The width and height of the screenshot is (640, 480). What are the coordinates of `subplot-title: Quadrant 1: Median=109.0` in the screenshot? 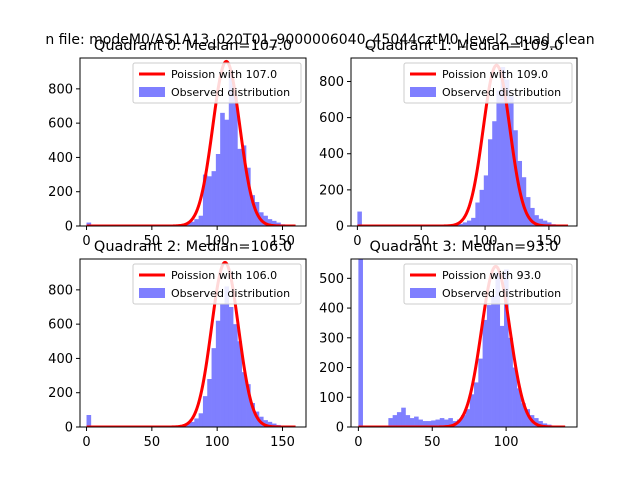 It's located at (464, 46).